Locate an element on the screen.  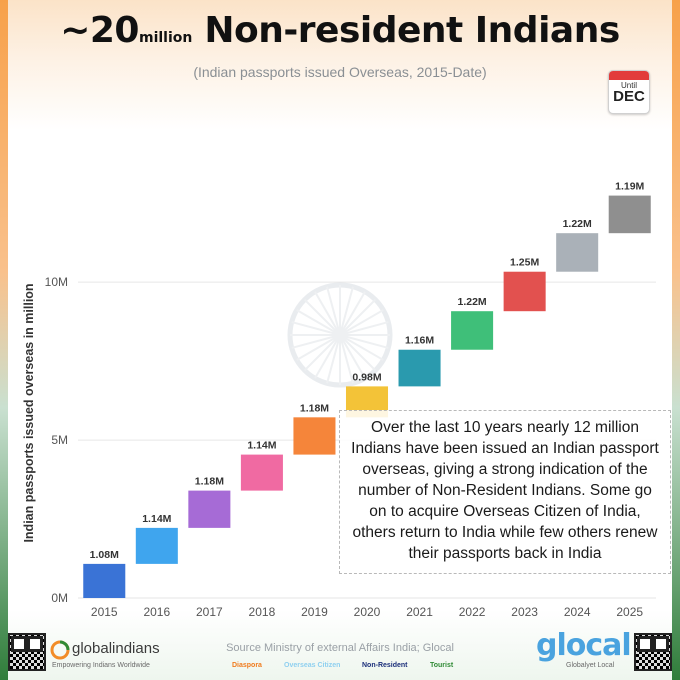
data-label-2025: 1.19M is located at coordinates (629, 187).